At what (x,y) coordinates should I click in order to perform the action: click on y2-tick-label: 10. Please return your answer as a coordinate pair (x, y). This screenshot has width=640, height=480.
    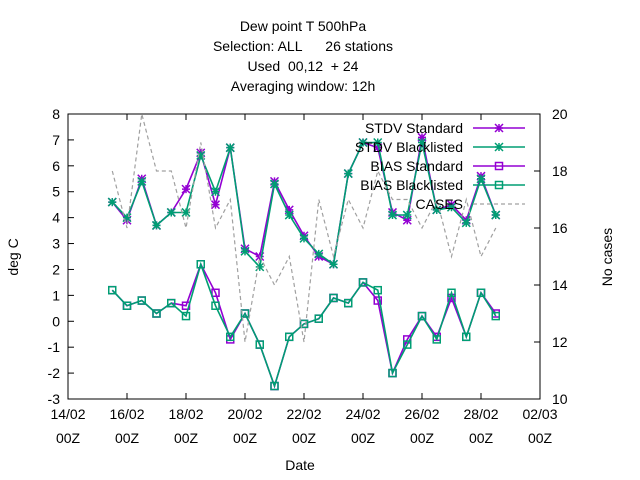
    Looking at the image, I should click on (560, 399).